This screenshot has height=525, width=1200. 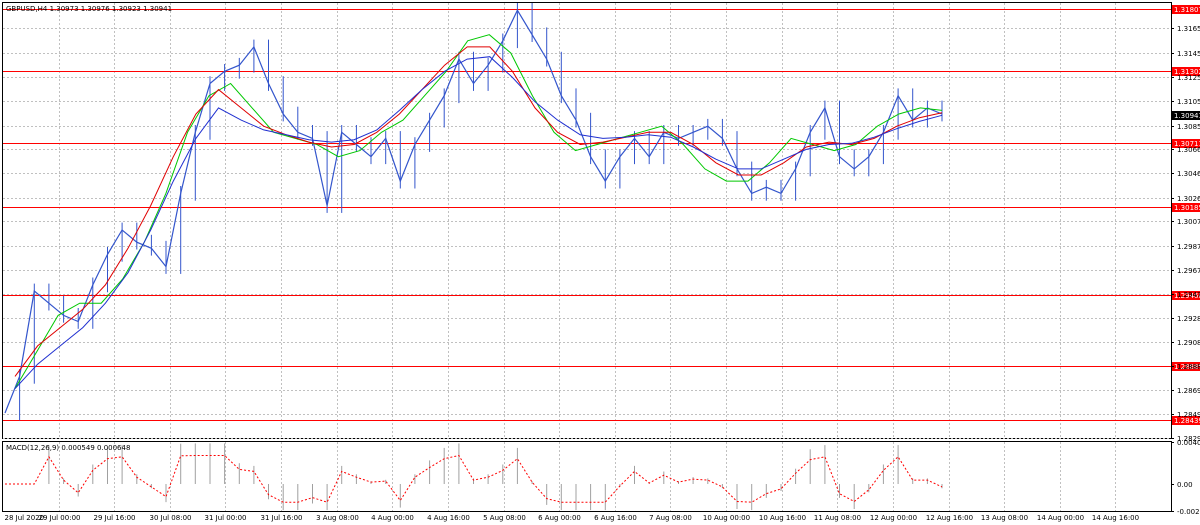 I want to click on time-tick-label: 4 Aug 00:00, so click(x=392, y=518).